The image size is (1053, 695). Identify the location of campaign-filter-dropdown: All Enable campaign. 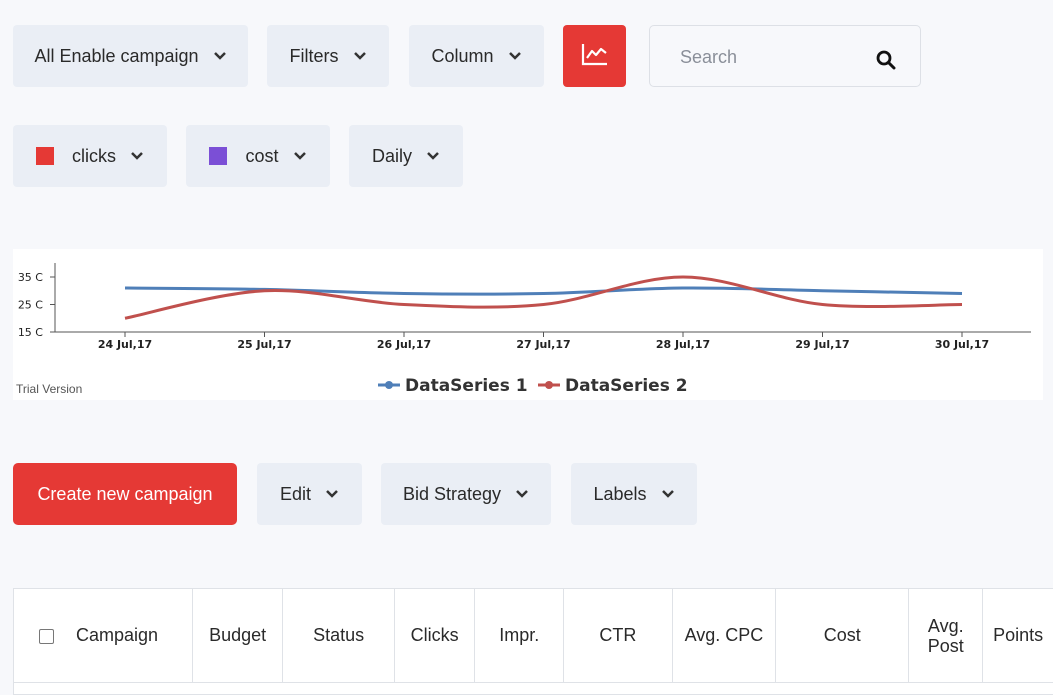
(130, 56).